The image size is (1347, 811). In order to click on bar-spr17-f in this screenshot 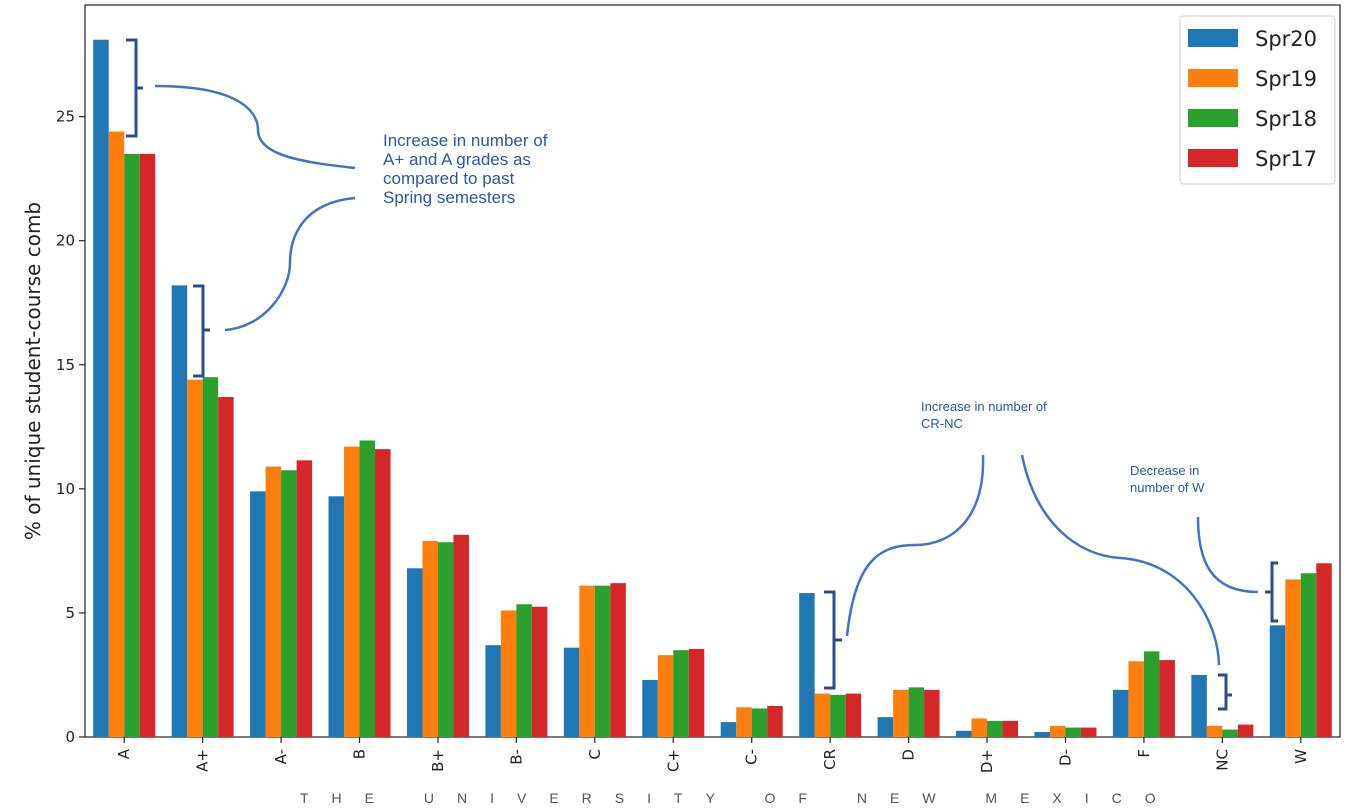, I will do `click(1167, 698)`.